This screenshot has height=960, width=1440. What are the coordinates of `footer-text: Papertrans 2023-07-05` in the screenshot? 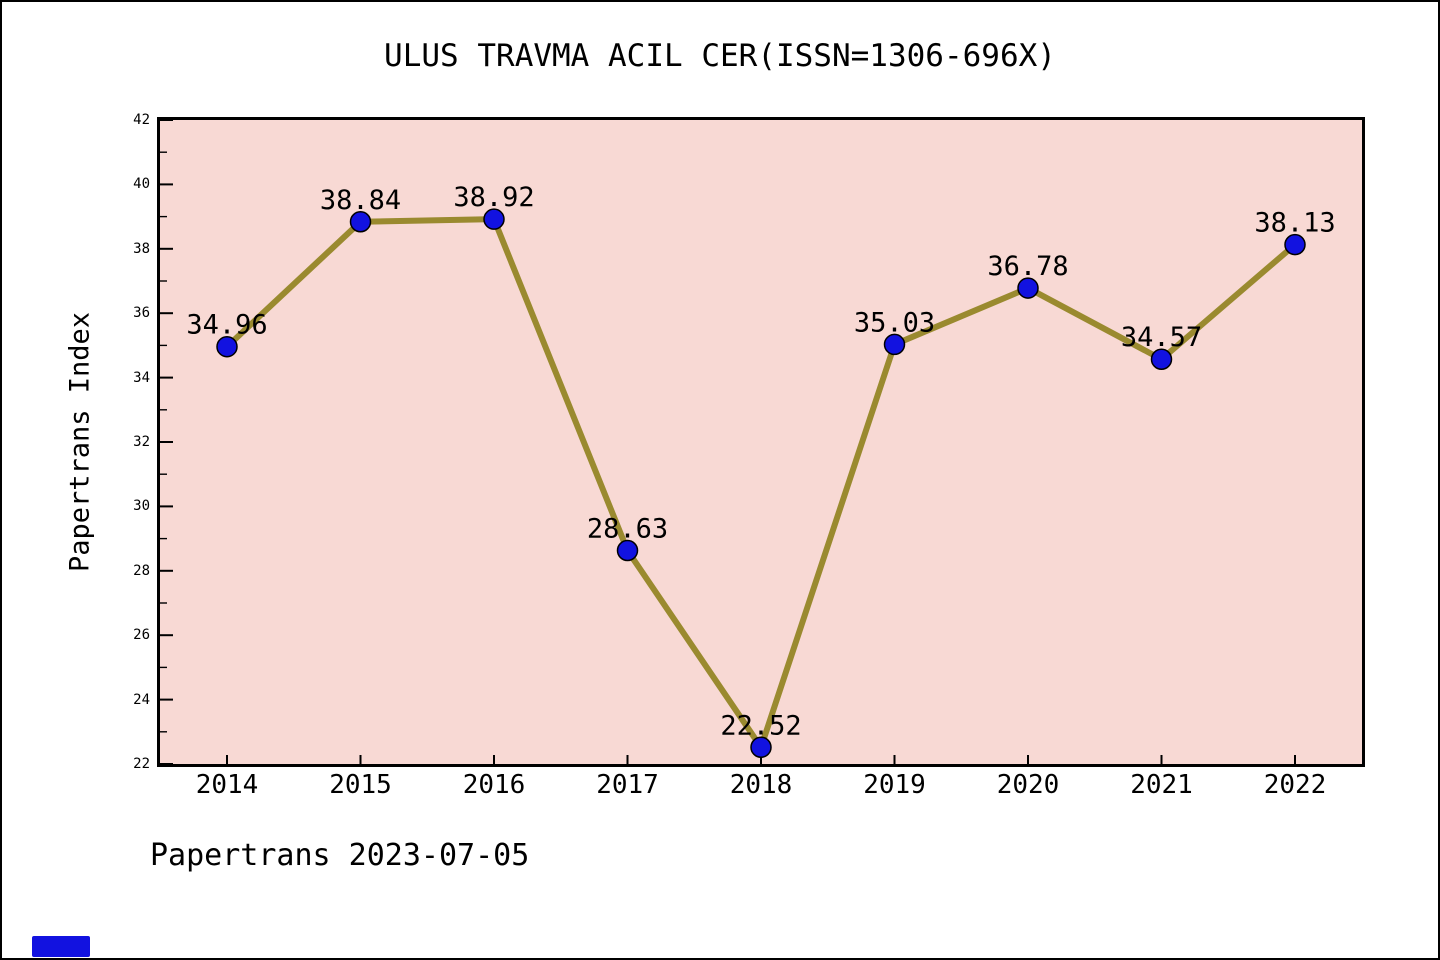 It's located at (340, 855).